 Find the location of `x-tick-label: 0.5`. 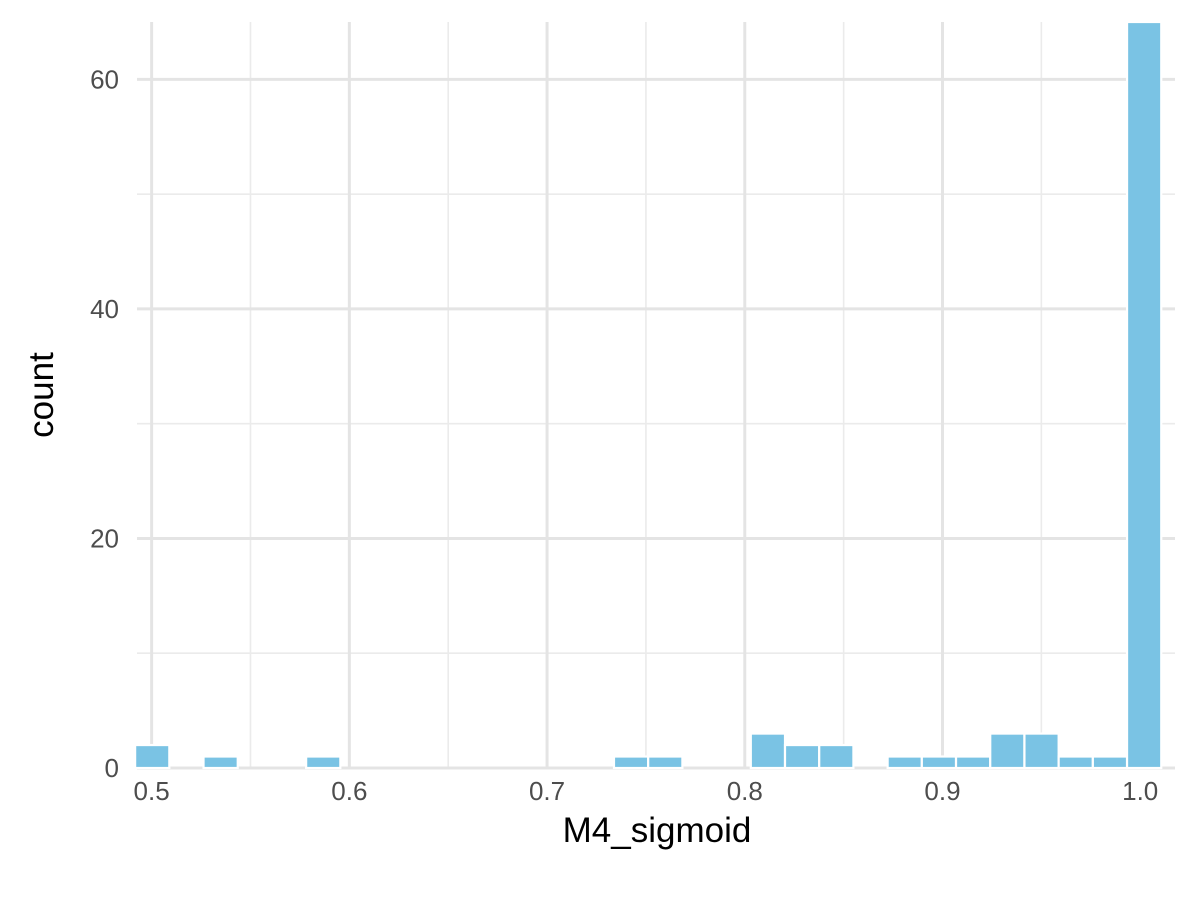

x-tick-label: 0.5 is located at coordinates (152, 791).